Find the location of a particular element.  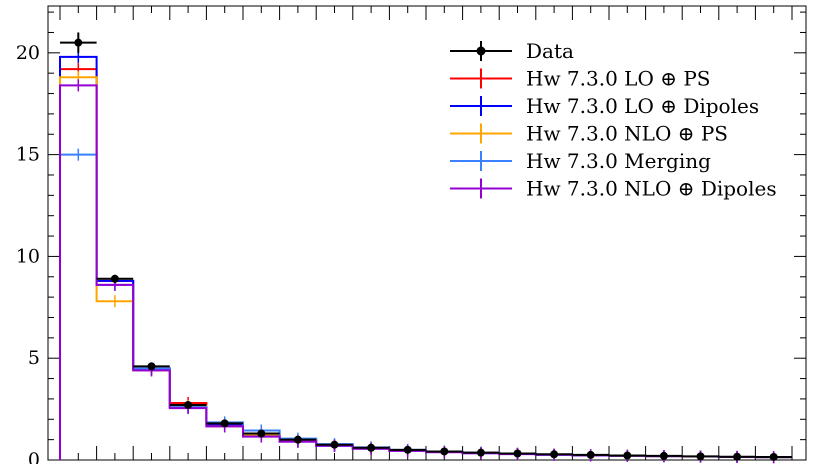

y-tick-label: 5 is located at coordinates (34, 358).